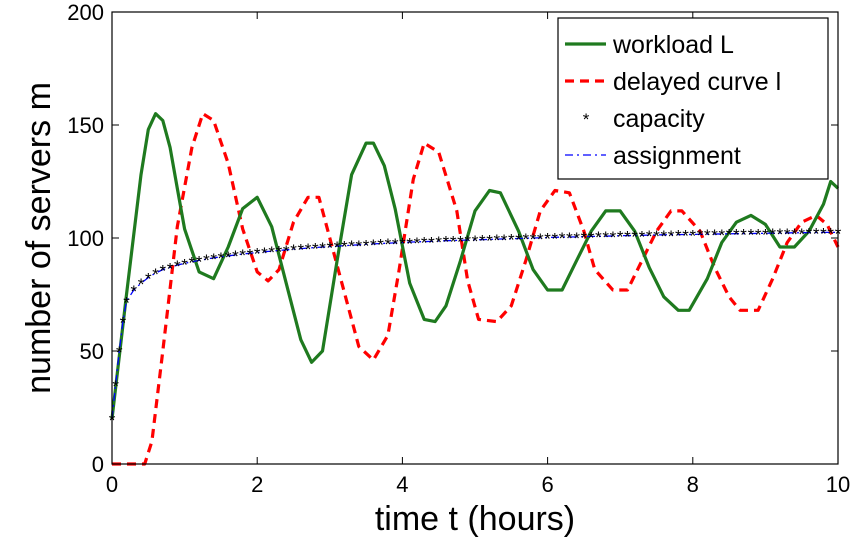 This screenshot has height=538, width=859. What do you see at coordinates (677, 156) in the screenshot?
I see `legend-label: assignment` at bounding box center [677, 156].